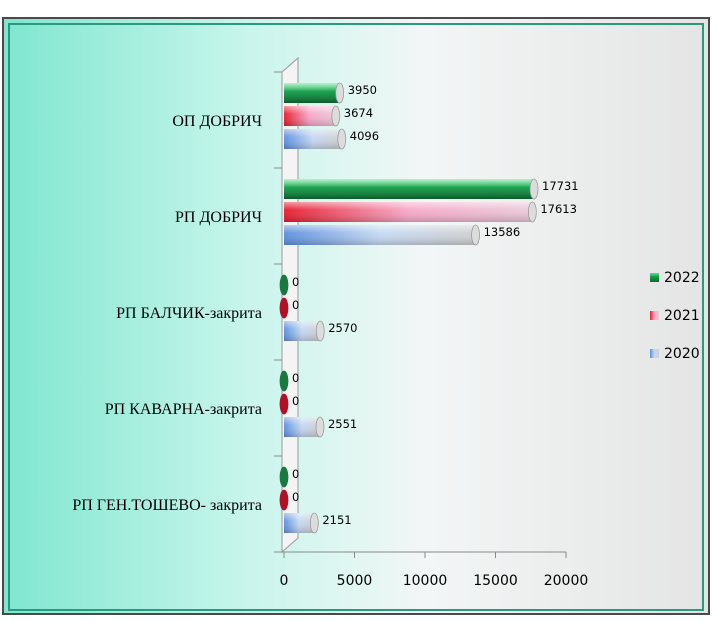 The width and height of the screenshot is (712, 621). I want to click on data-label: 17731, so click(560, 186).